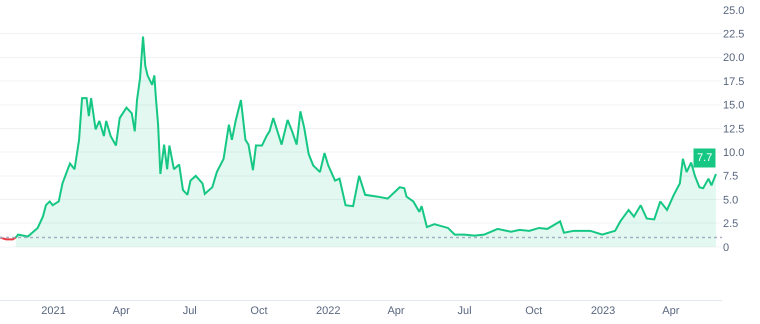  I want to click on y-tick-label: 7.5, so click(730, 176).